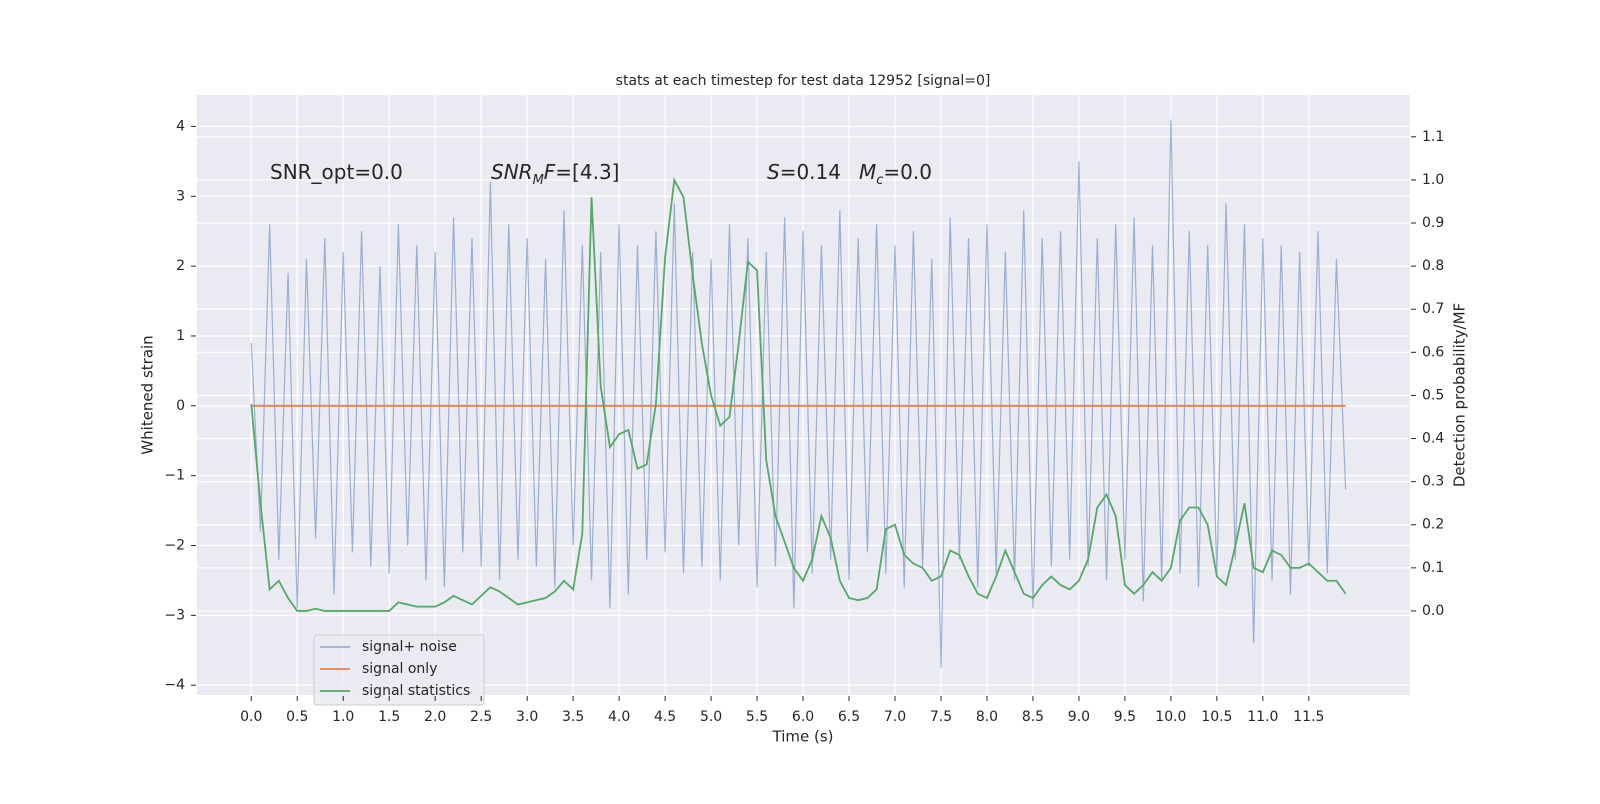 Image resolution: width=1600 pixels, height=804 pixels. I want to click on x-tick-label: 7.5, so click(941, 717).